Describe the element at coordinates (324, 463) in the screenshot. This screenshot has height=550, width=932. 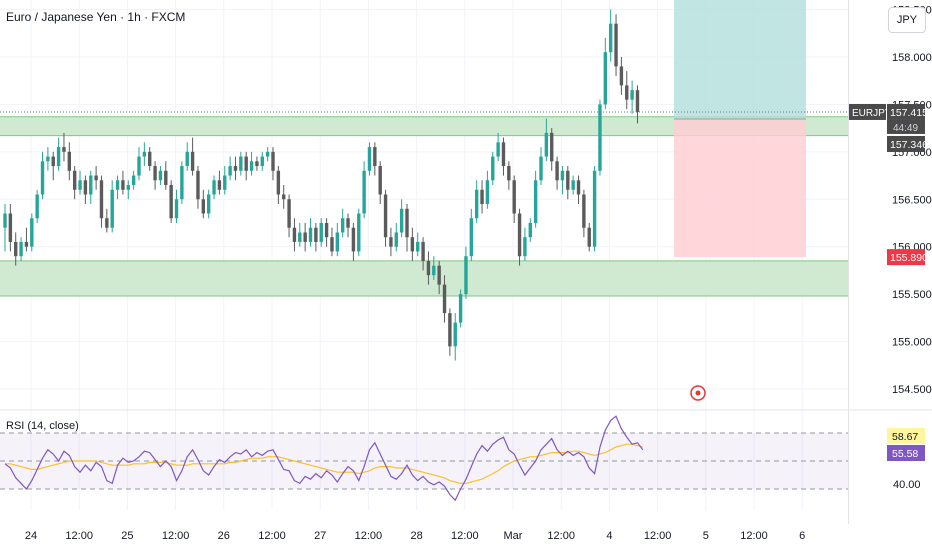
I see `rsi-ma-line` at that location.